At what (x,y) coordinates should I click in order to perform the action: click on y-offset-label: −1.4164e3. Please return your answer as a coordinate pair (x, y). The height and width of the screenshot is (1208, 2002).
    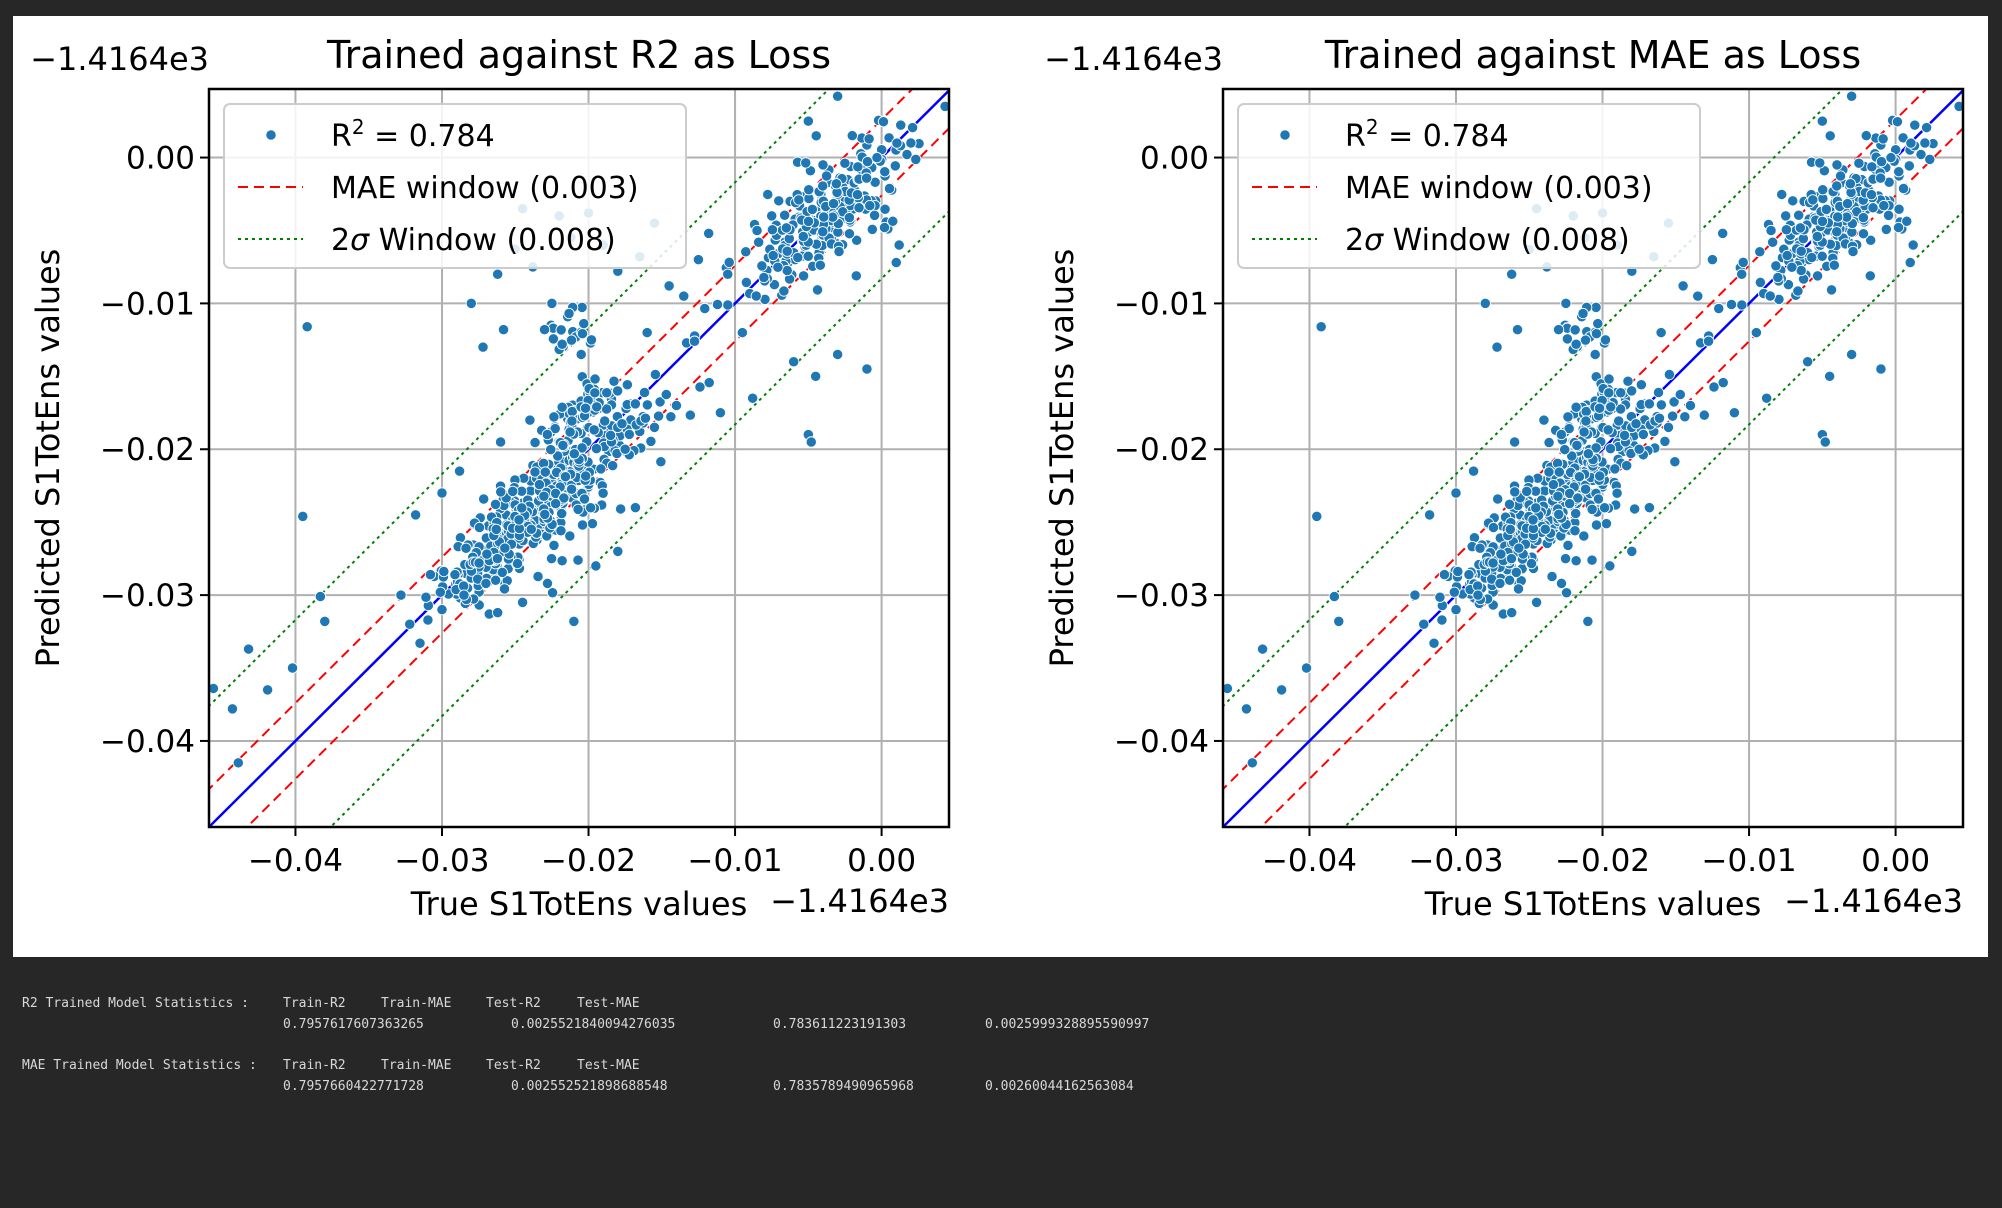
    Looking at the image, I should click on (119, 59).